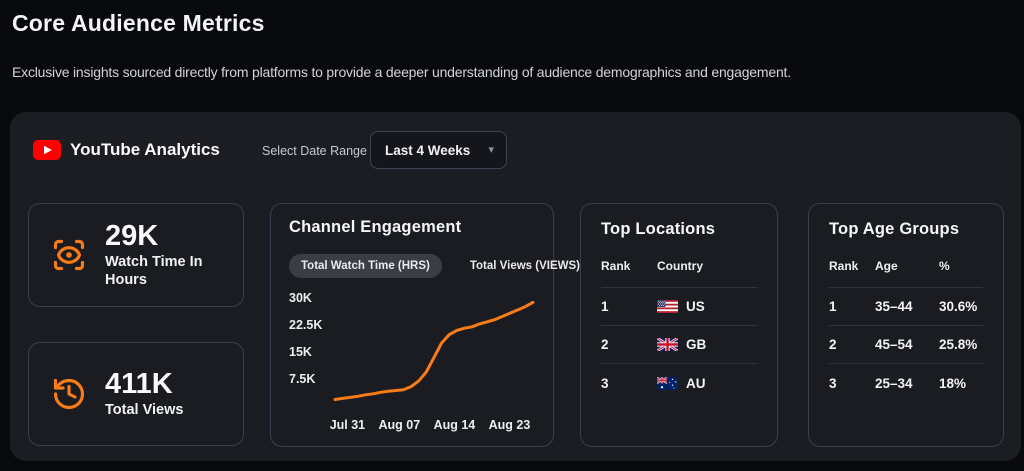 The height and width of the screenshot is (471, 1024). Describe the element at coordinates (707, 383) in the screenshot. I see `country-cell: AU` at that location.